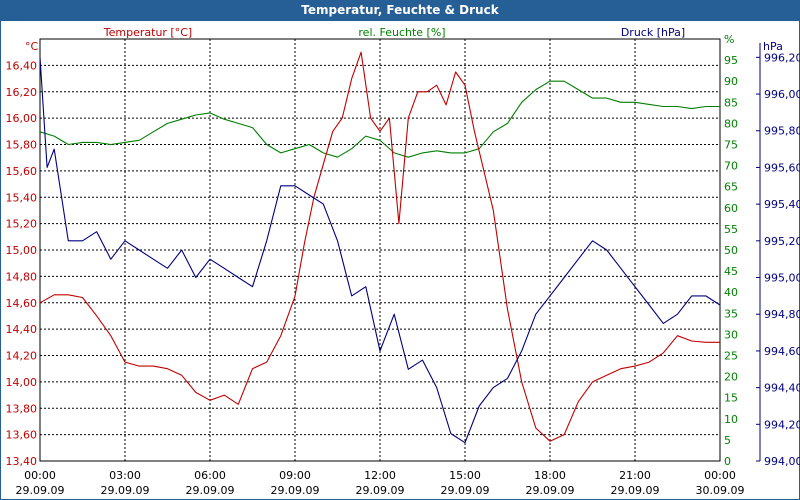  Describe the element at coordinates (731, 377) in the screenshot. I see `humidity-tick-label: 20` at that location.